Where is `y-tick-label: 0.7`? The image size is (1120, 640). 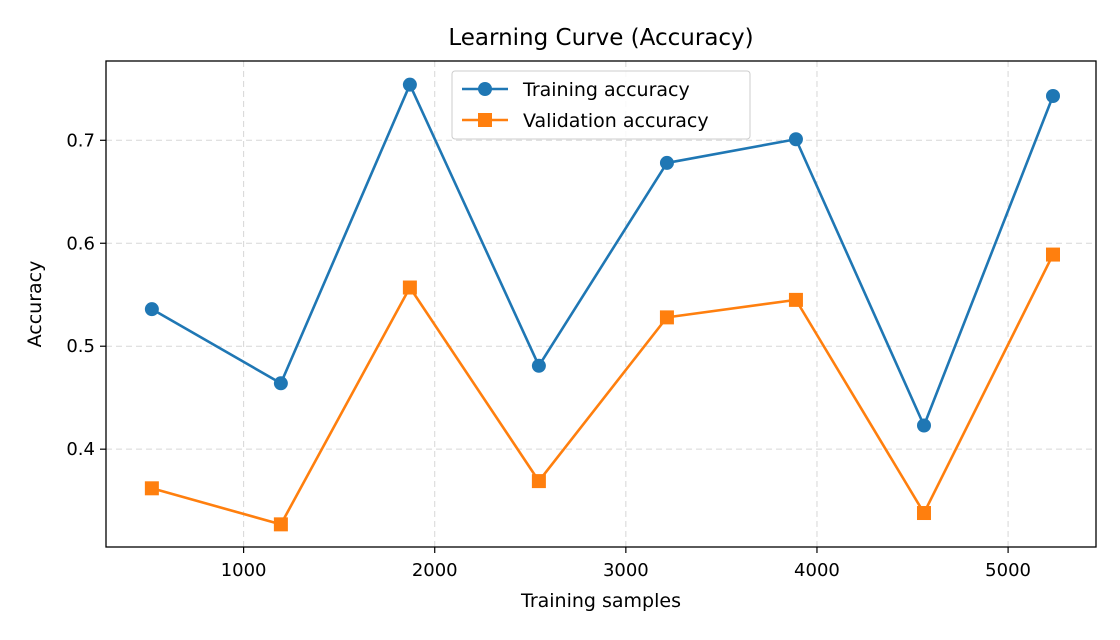 y-tick-label: 0.7 is located at coordinates (80, 140).